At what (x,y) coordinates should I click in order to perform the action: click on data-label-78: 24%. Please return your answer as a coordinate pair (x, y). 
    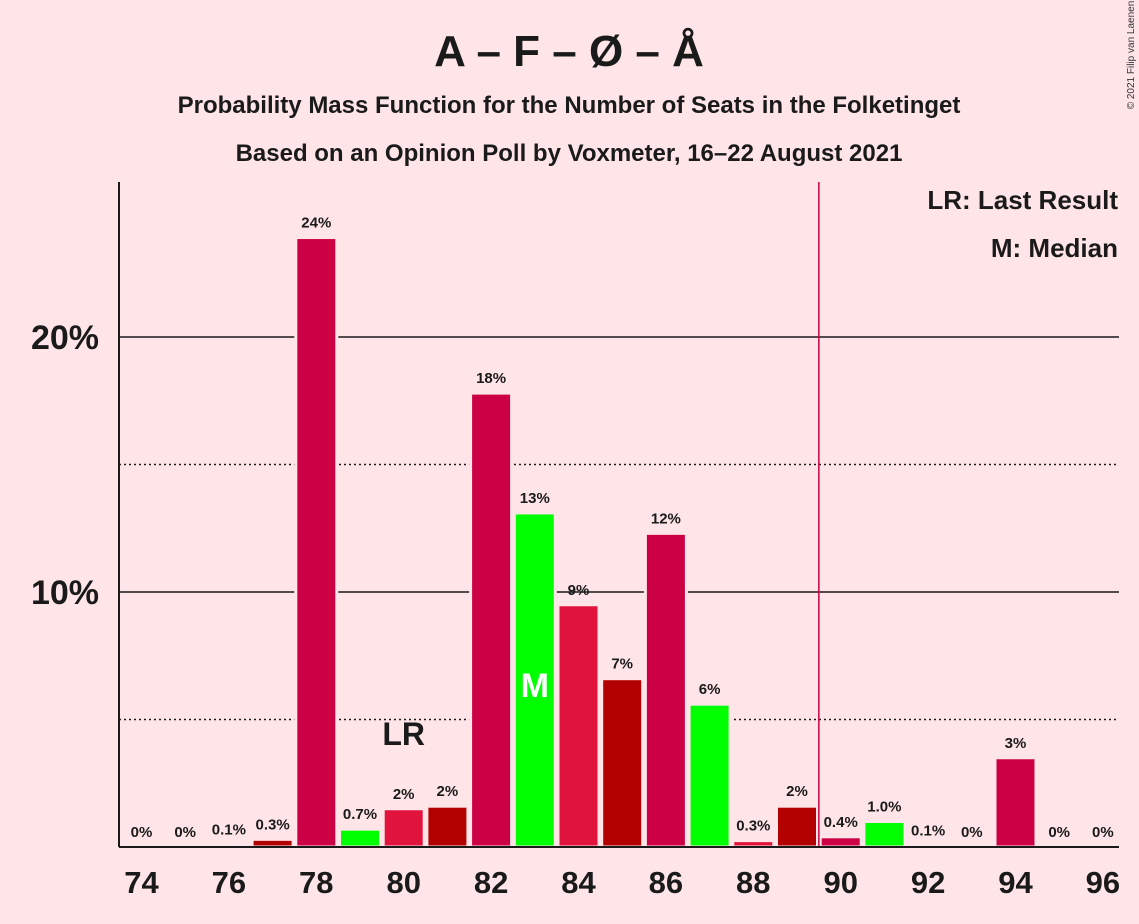
    Looking at the image, I should click on (316, 223).